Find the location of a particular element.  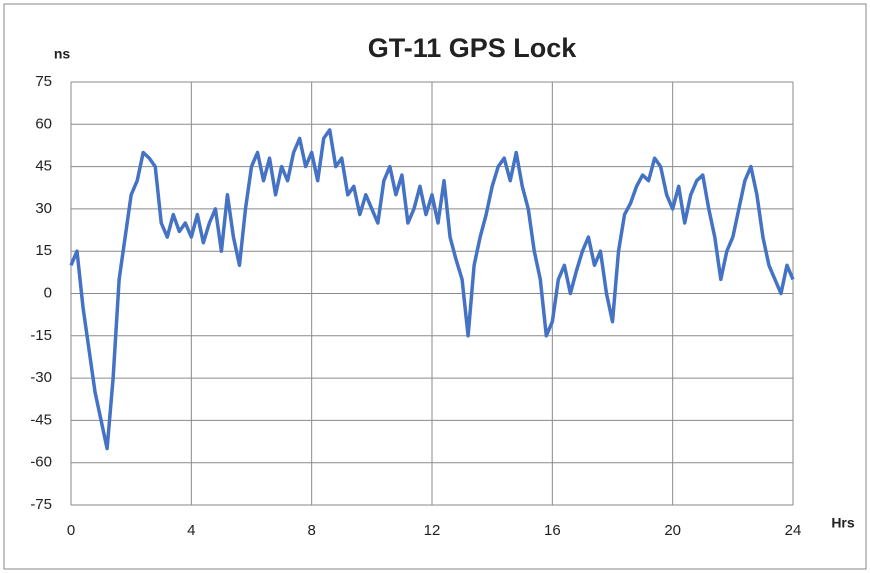

y-tick-label: 15 is located at coordinates (43, 250).